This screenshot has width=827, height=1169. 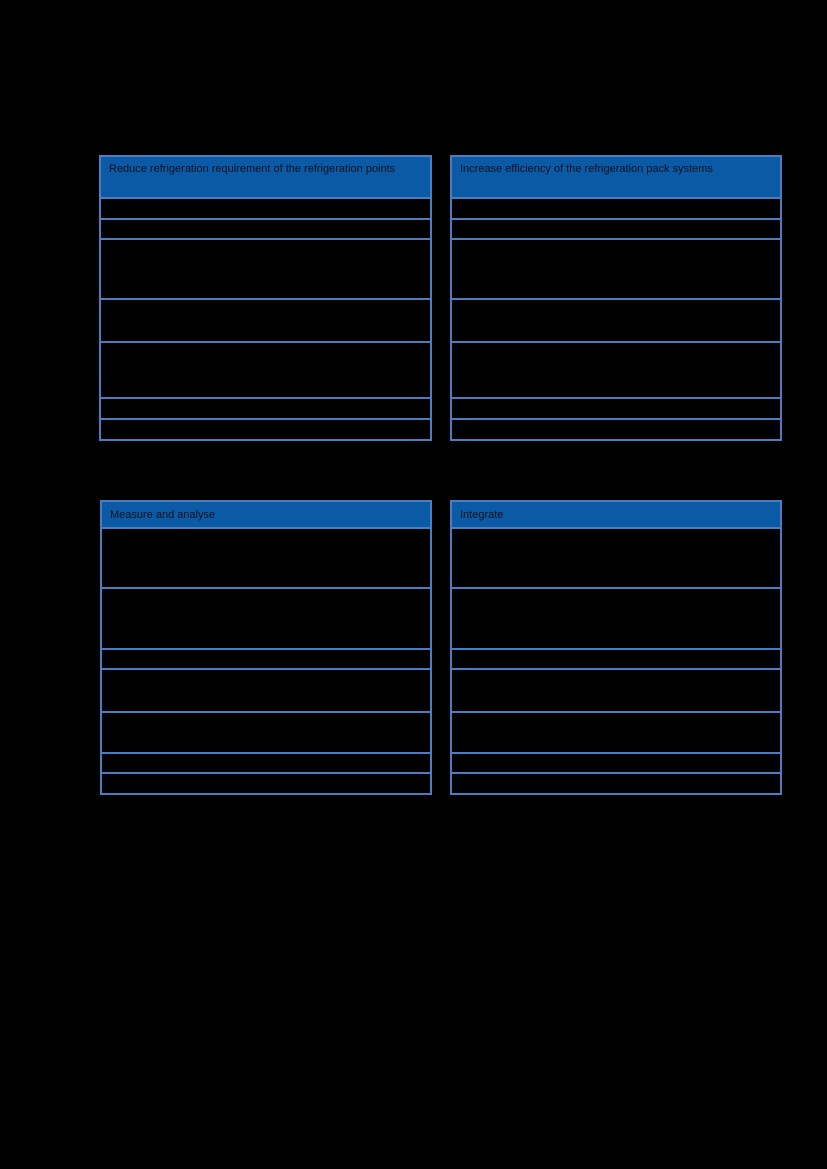 I want to click on table-integrate: Integrate, so click(x=616, y=647).